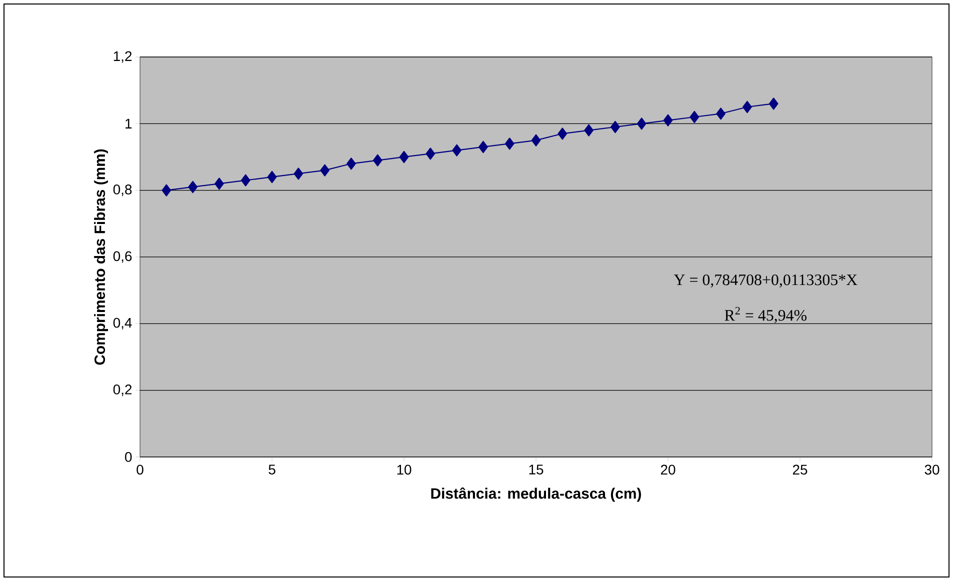 The height and width of the screenshot is (581, 953). I want to click on y-tick-label: 0,8, so click(122, 190).